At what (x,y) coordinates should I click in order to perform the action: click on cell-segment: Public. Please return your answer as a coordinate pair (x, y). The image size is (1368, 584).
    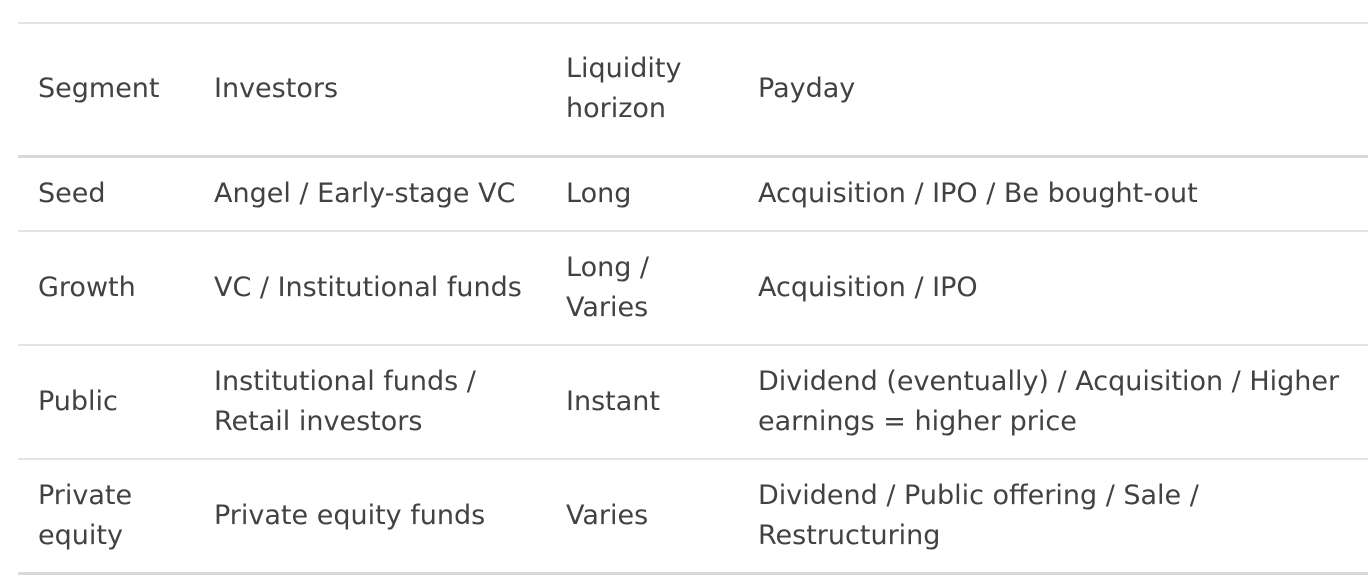
    Looking at the image, I should click on (106, 402).